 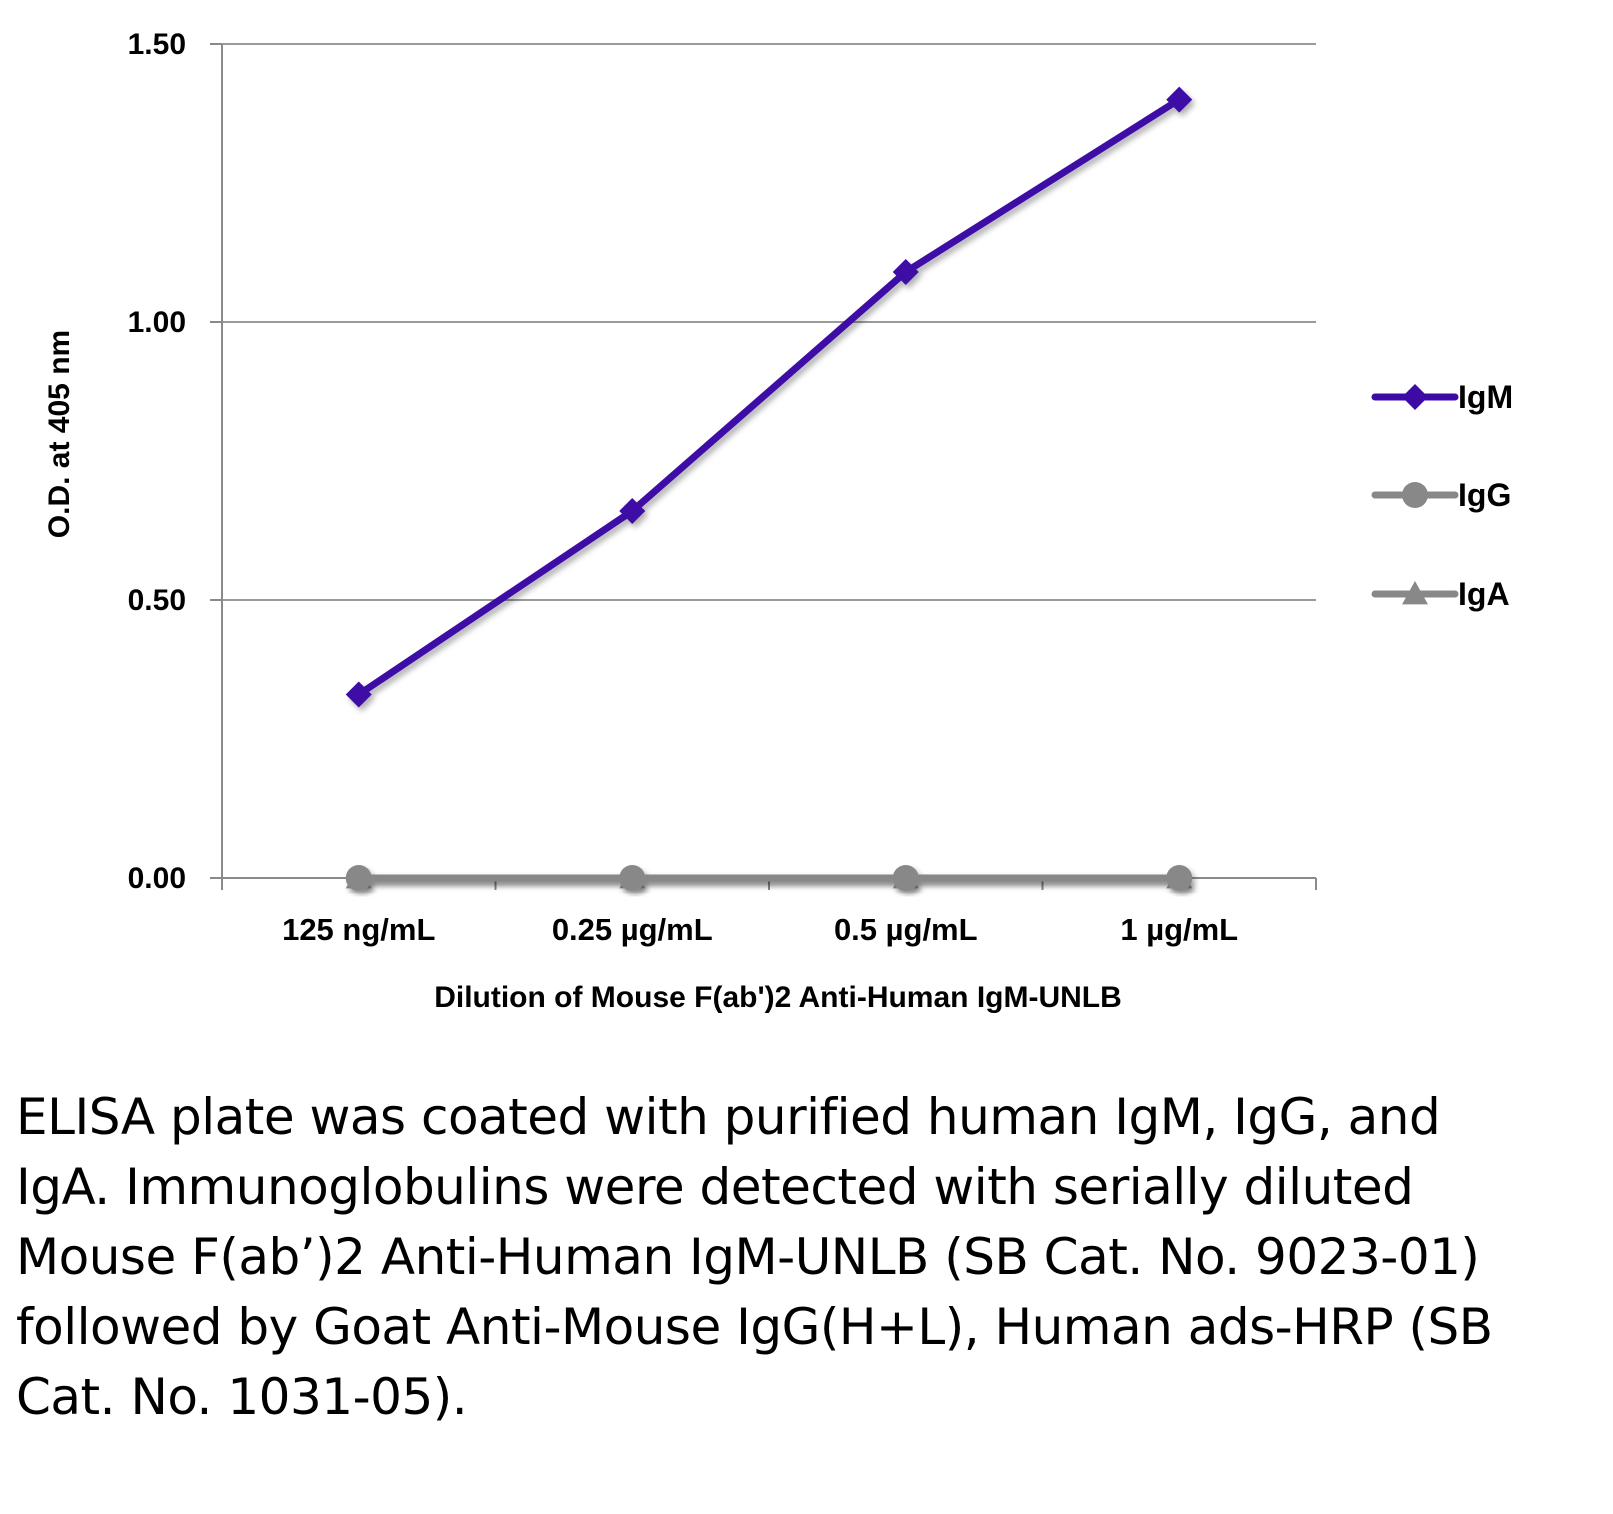 What do you see at coordinates (157, 461) in the screenshot?
I see `y-tick-labels: 0.00 0.50 1.00 1.50` at bounding box center [157, 461].